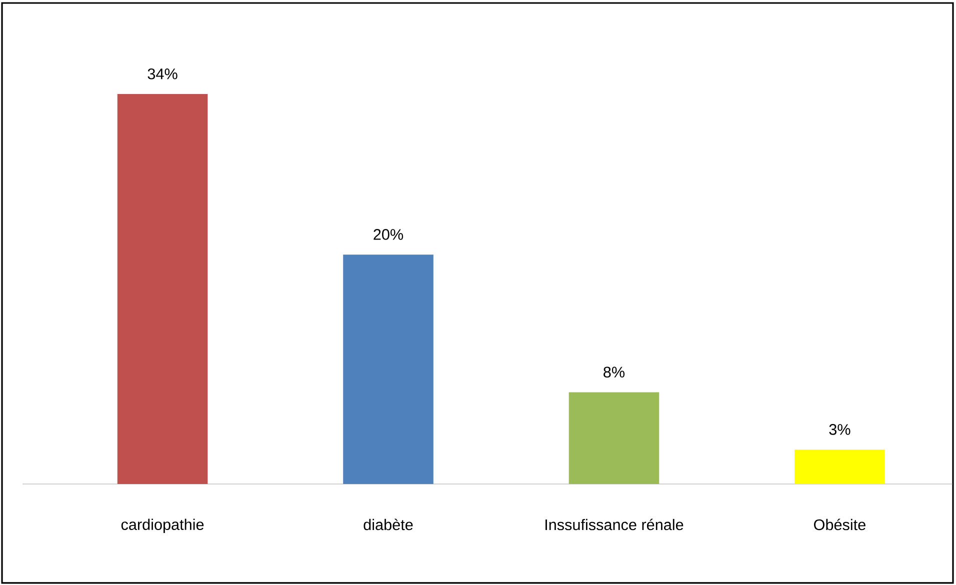 The width and height of the screenshot is (956, 585). I want to click on data-label: 8%, so click(614, 372).